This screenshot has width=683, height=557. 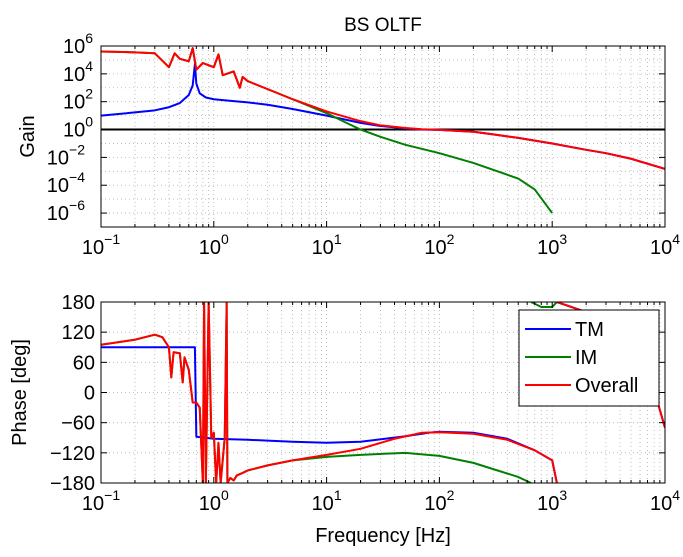 What do you see at coordinates (383, 25) in the screenshot?
I see `chart-title: BS OLTF` at bounding box center [383, 25].